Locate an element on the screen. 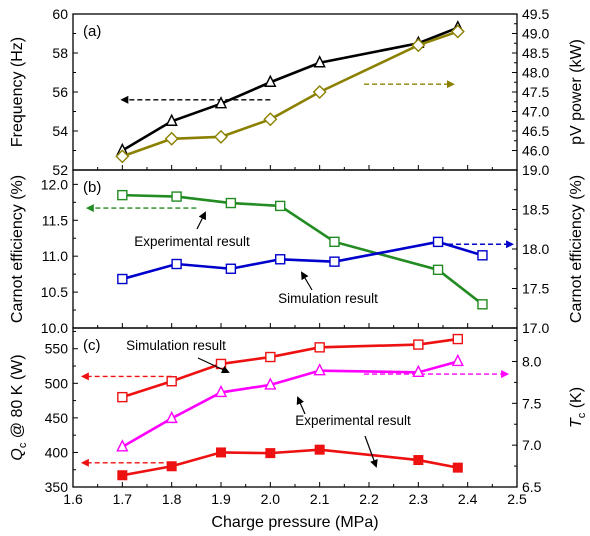 This screenshot has height=536, width=590. y-left-axis-label: Frequency (Hz) is located at coordinates (17, 92).